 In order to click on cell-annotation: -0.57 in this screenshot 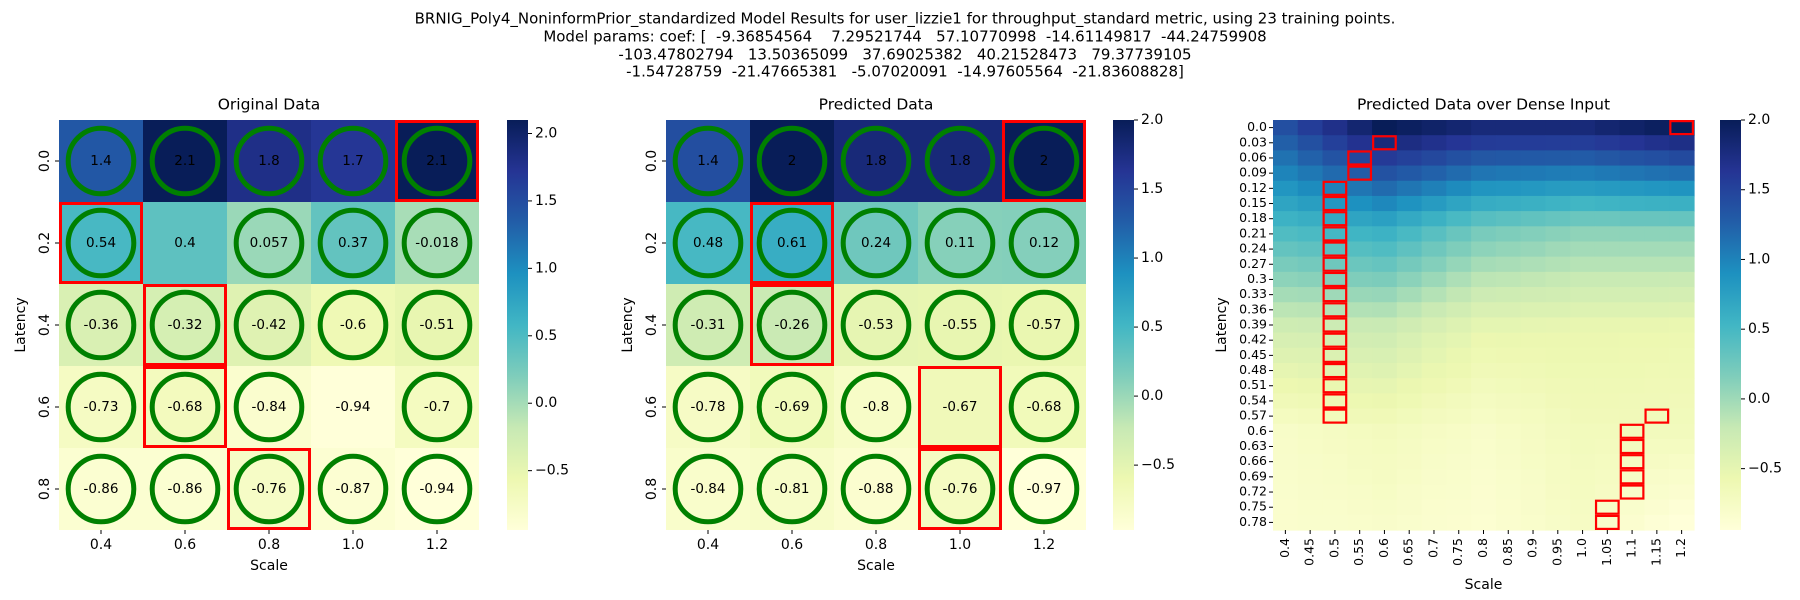, I will do `click(1044, 325)`.